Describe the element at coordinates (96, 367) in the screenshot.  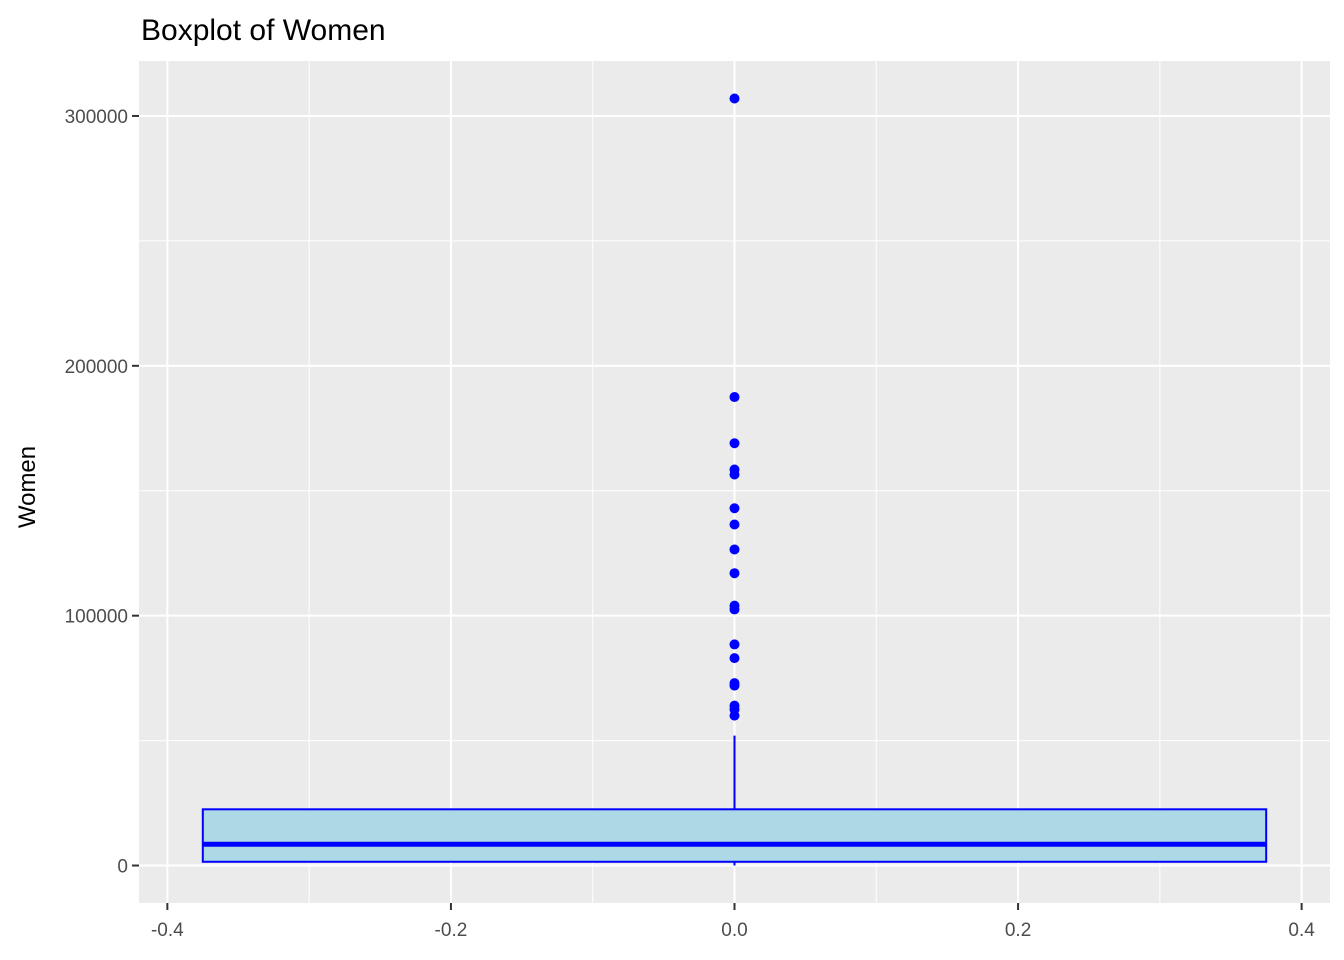
I see `y-tick-label: 200000` at that location.